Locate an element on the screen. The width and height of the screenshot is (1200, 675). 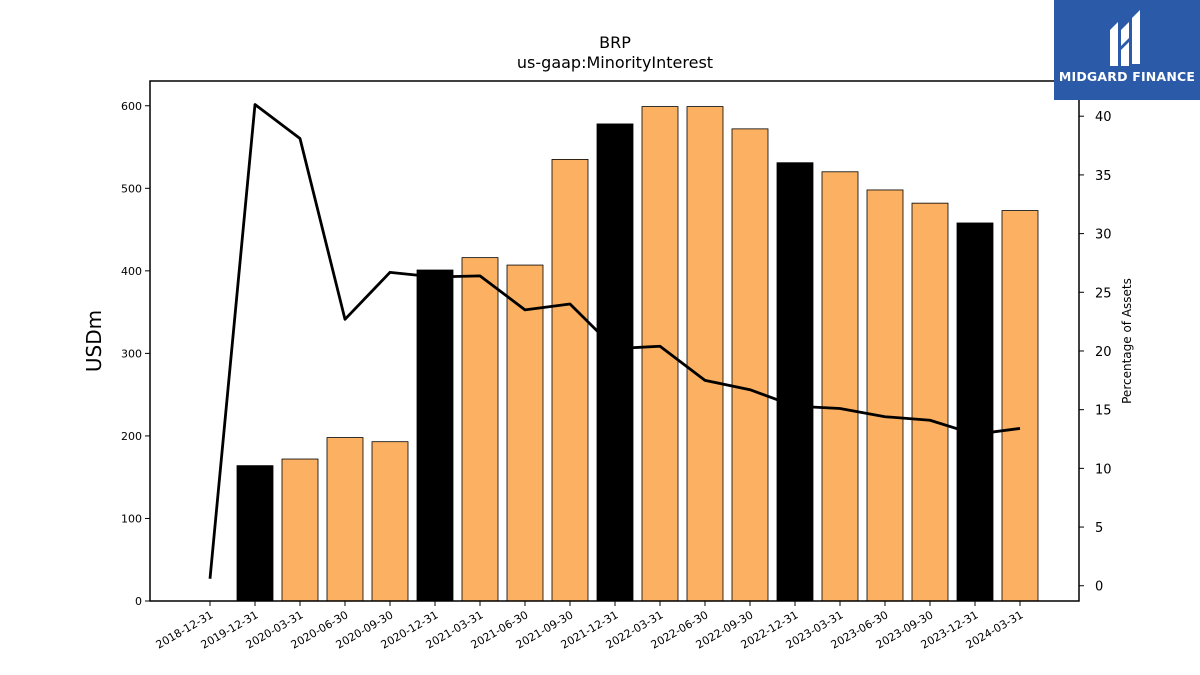
y2-tick-label: 35 is located at coordinates (1103, 176).